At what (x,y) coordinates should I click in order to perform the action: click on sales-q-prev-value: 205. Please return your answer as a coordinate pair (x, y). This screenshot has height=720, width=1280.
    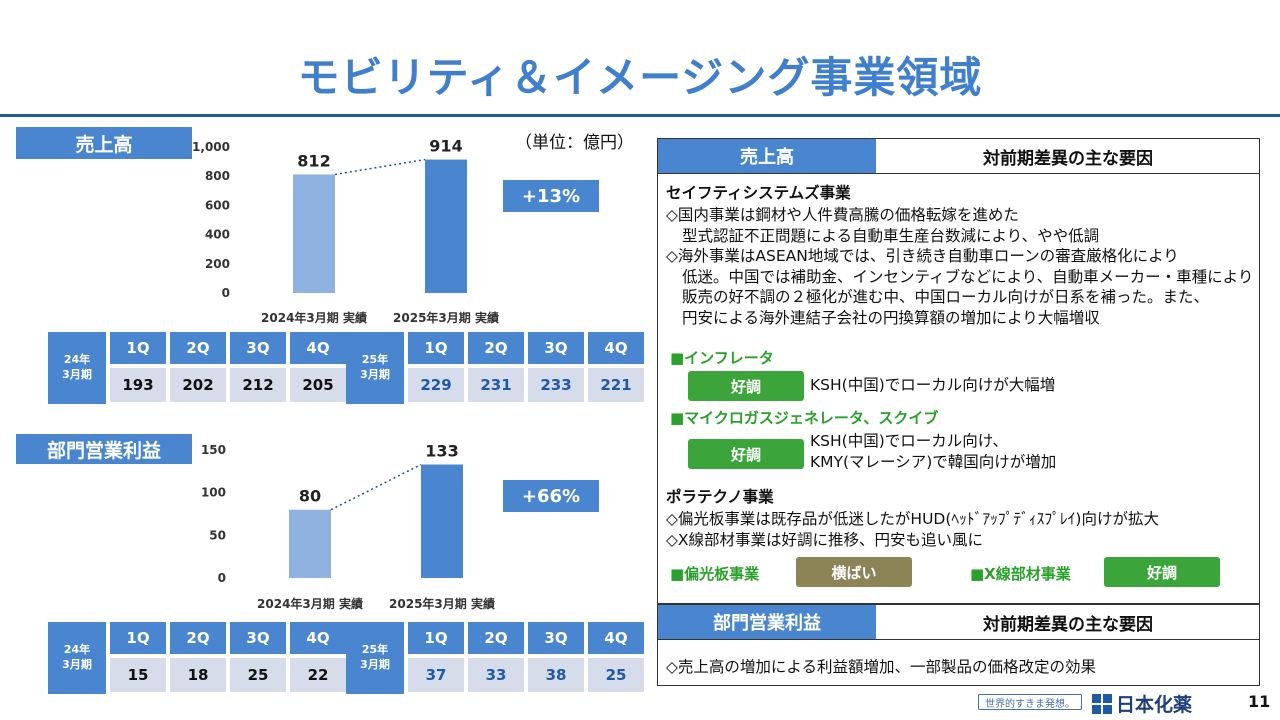
    Looking at the image, I should click on (318, 385).